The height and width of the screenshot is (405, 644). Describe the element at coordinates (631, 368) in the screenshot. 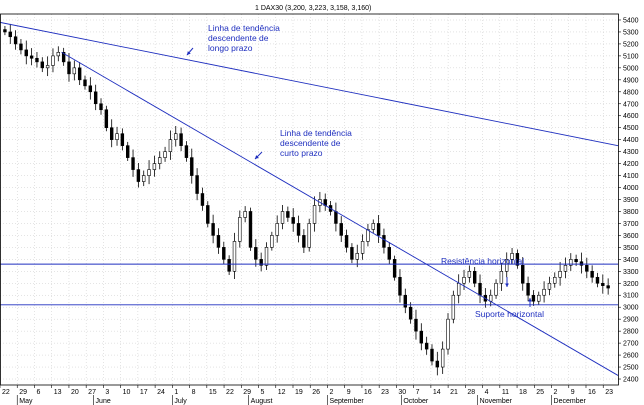

I see `y-tick-label: 2500` at that location.